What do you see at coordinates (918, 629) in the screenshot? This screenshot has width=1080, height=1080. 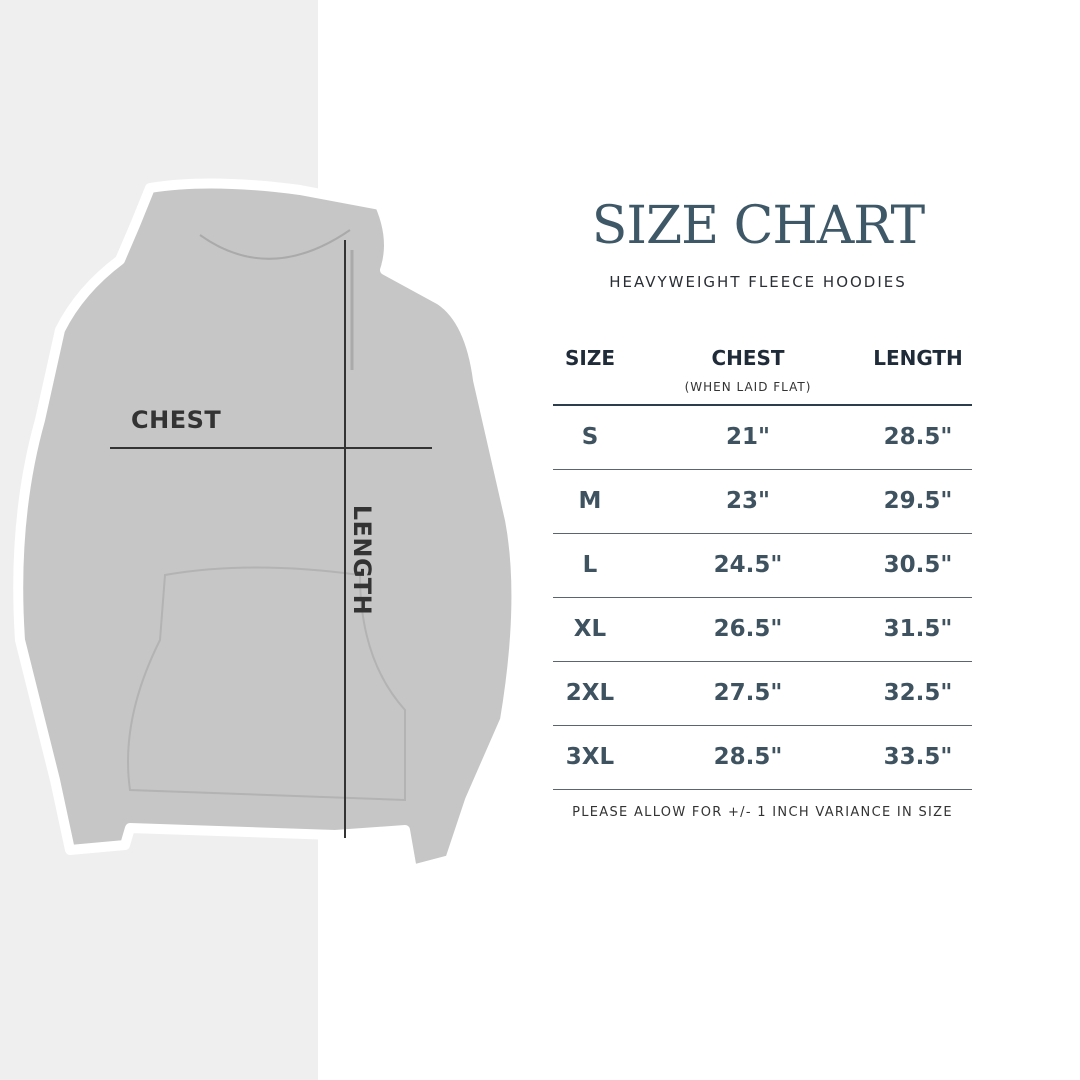 I see `cell-length: 31.5"` at bounding box center [918, 629].